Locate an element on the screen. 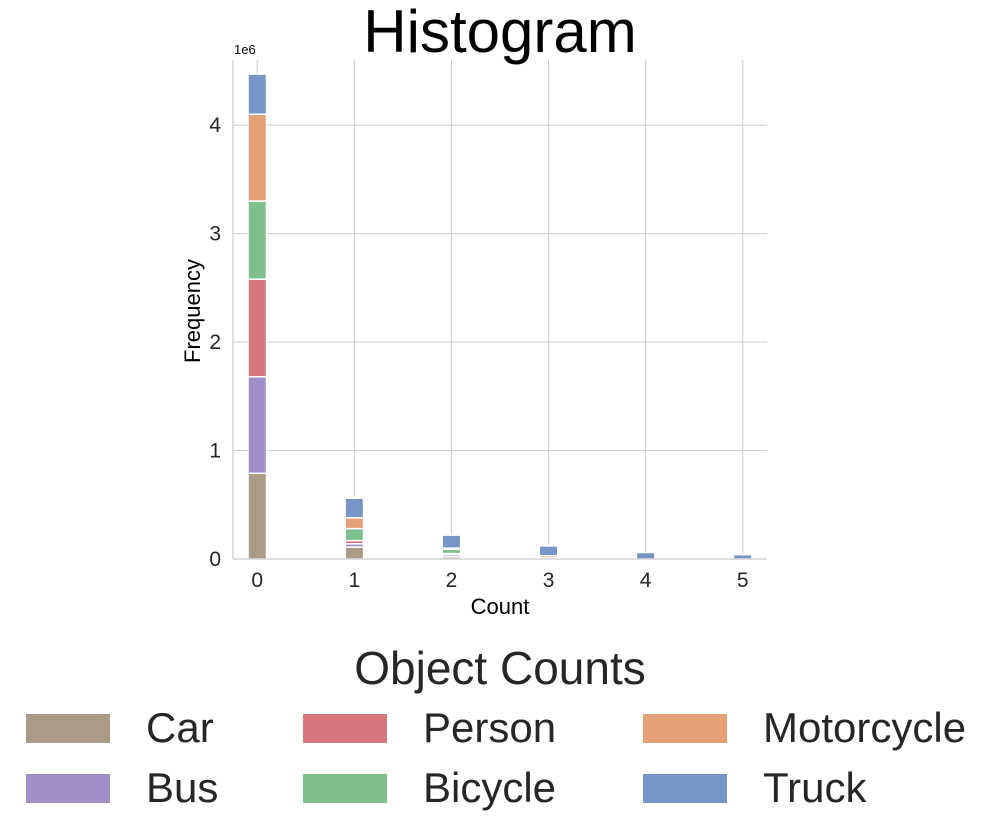  legend-label-person: Person is located at coordinates (490, 727).